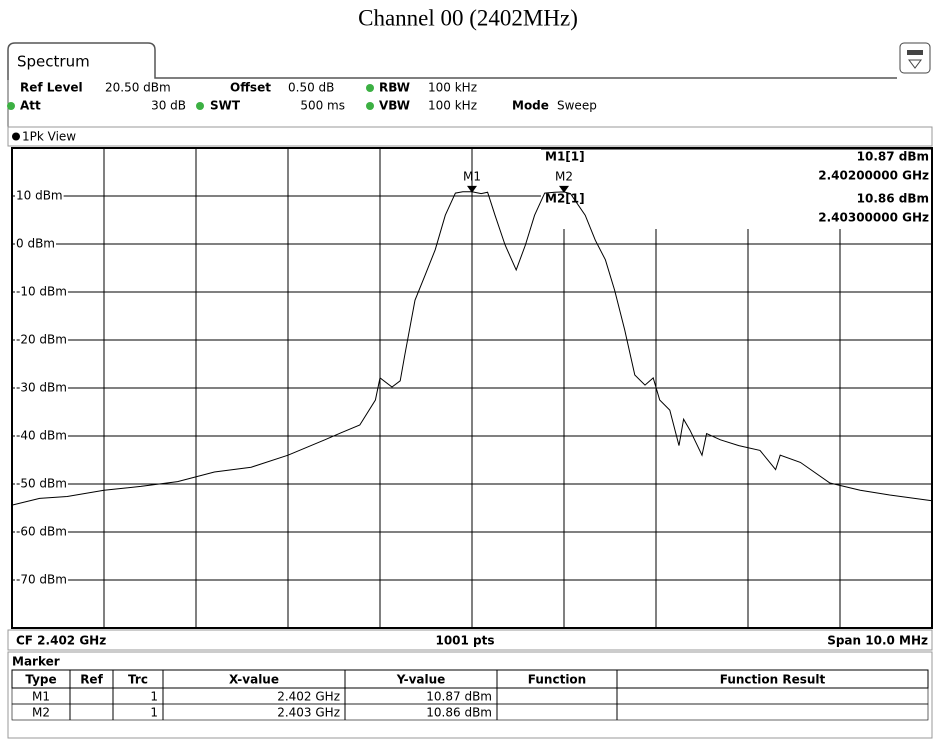  I want to click on setting-value: Sweep, so click(577, 106).